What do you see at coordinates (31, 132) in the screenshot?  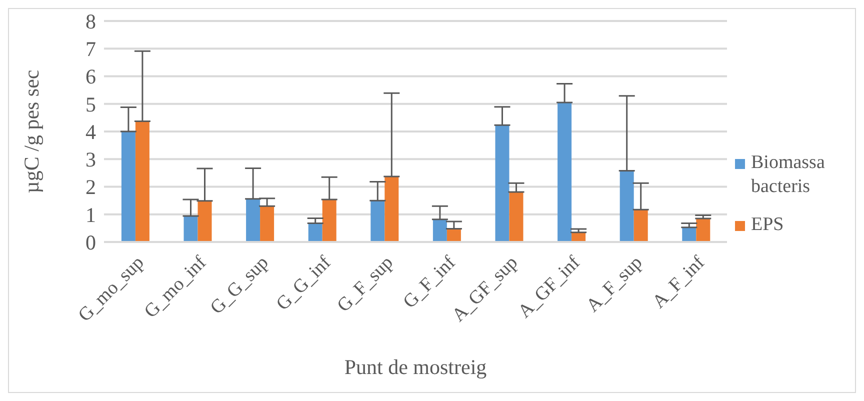 I see `y-axis-title: µgC /g pes sec` at bounding box center [31, 132].